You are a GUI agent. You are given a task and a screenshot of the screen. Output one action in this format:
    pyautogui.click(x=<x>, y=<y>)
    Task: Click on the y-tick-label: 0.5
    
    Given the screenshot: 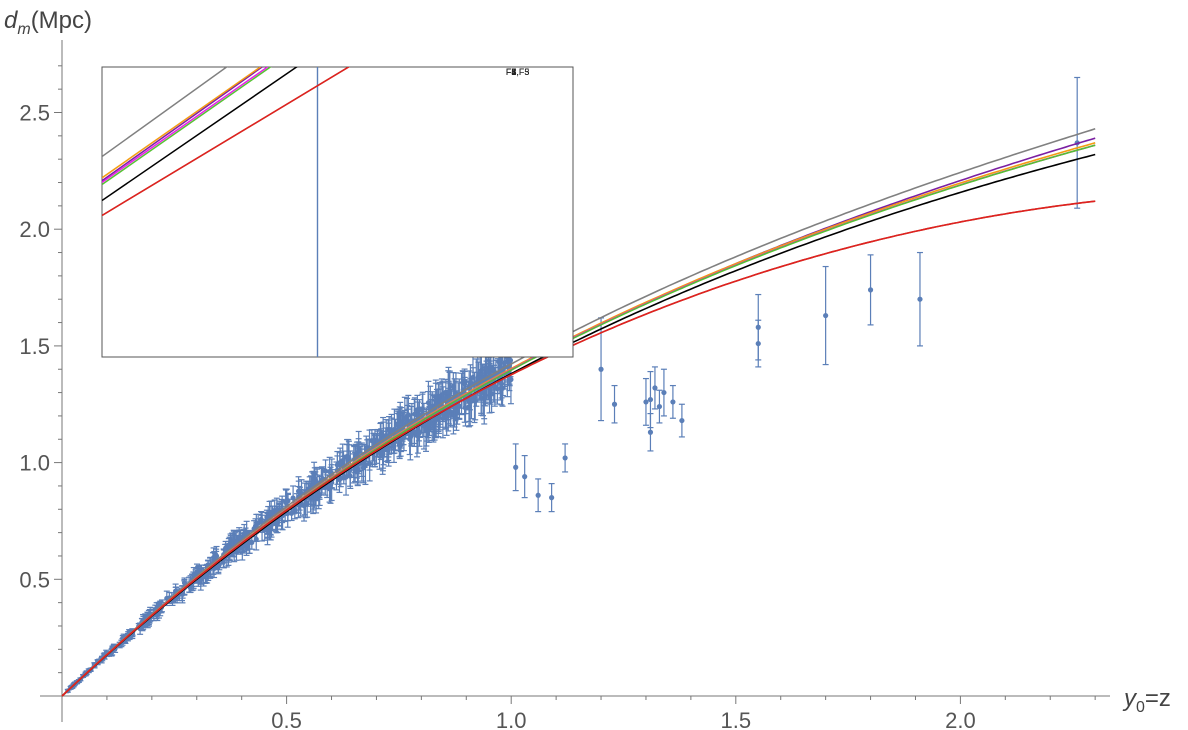 What is the action you would take?
    pyautogui.click(x=34, y=579)
    